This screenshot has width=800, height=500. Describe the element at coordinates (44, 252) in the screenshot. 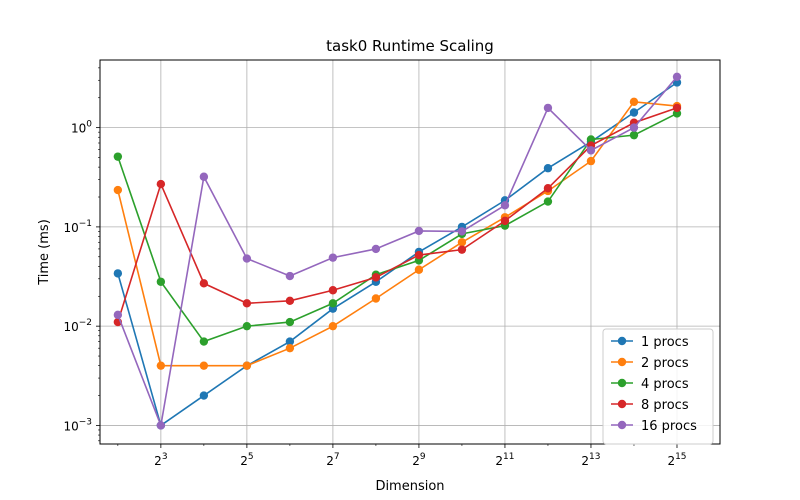

I see `y-axis-label: Time (ms)` at that location.